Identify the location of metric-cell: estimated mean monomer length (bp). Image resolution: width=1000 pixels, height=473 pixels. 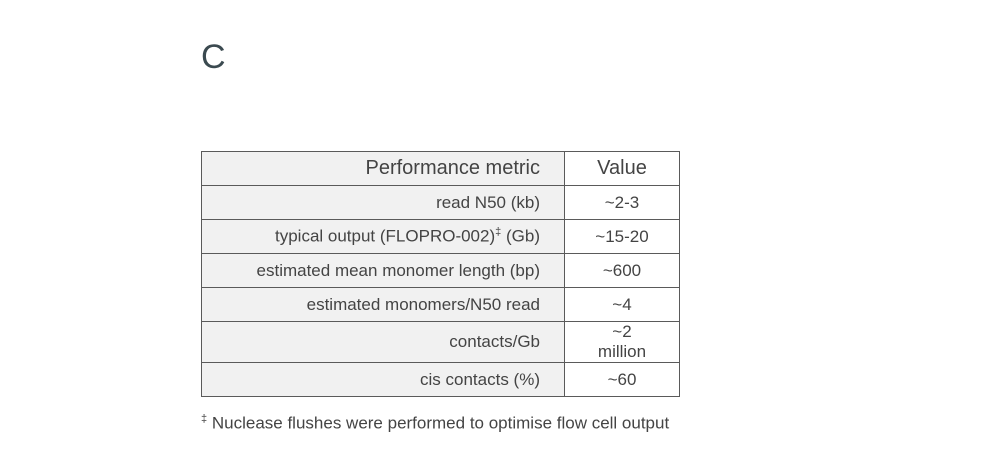
(383, 270).